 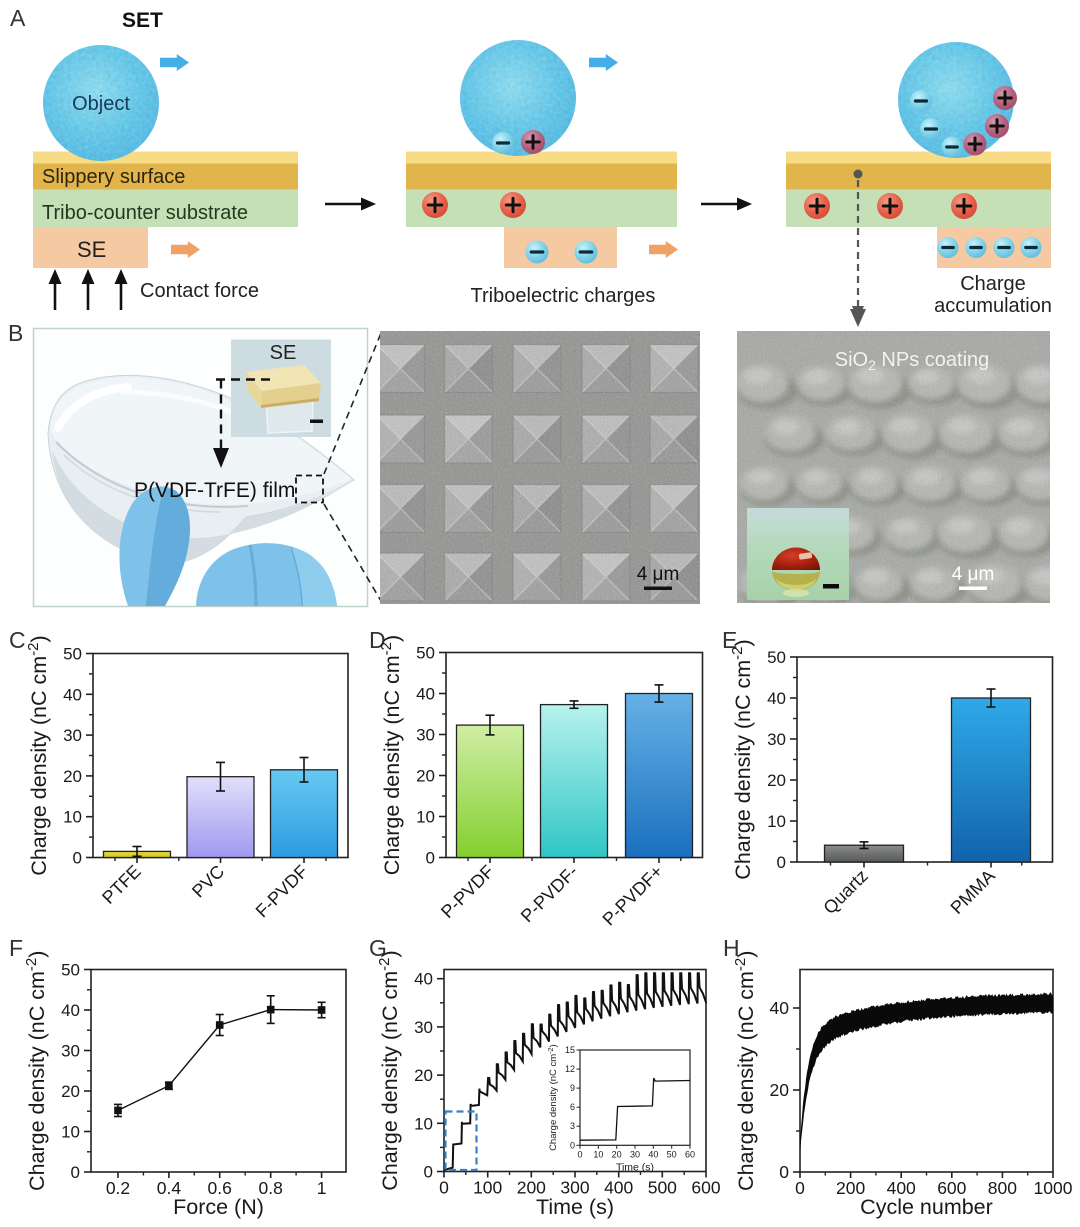 I want to click on svg-text: D, so click(x=377, y=640).